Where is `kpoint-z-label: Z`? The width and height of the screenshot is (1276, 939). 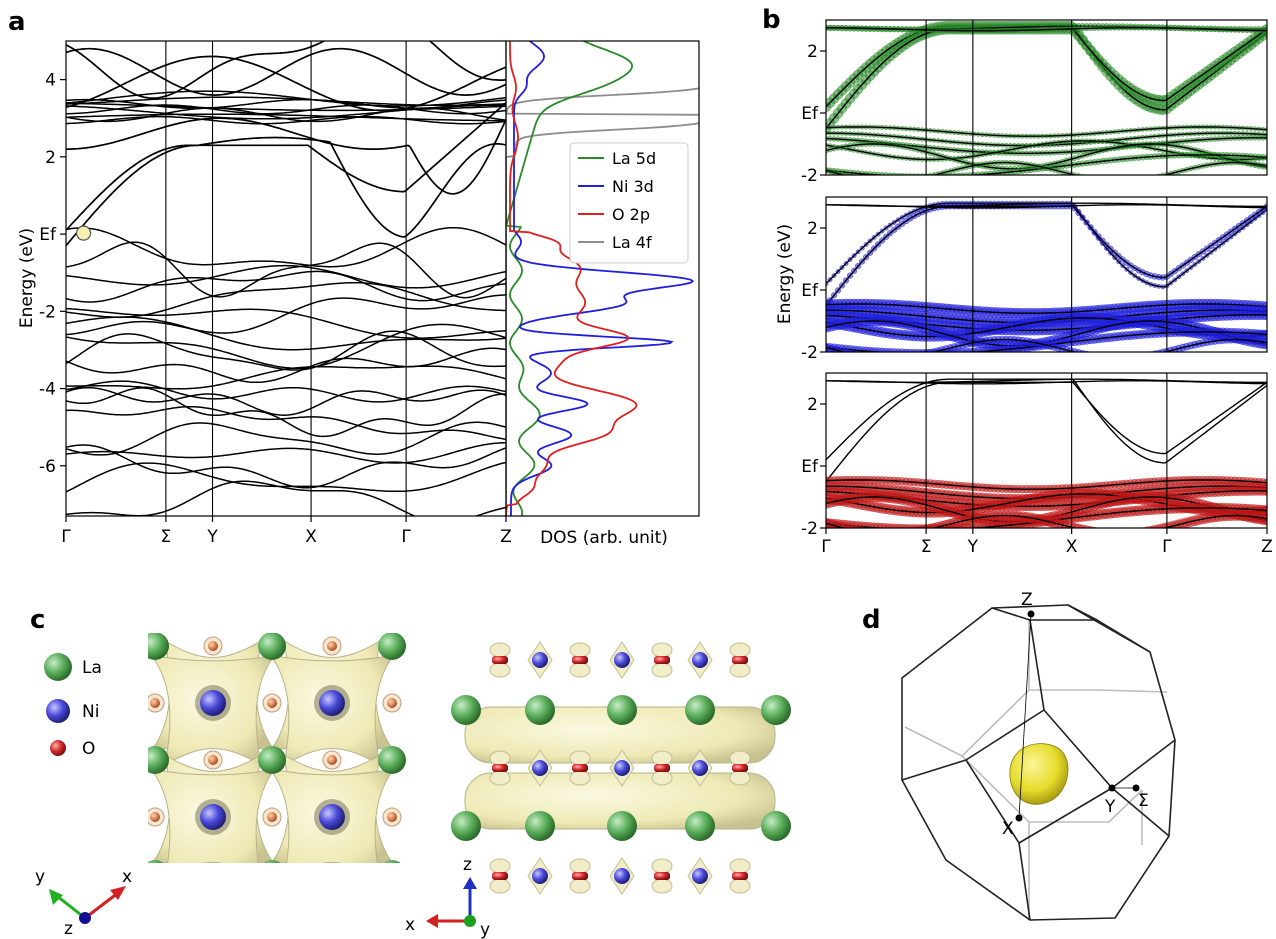 kpoint-z-label: Z is located at coordinates (1027, 600).